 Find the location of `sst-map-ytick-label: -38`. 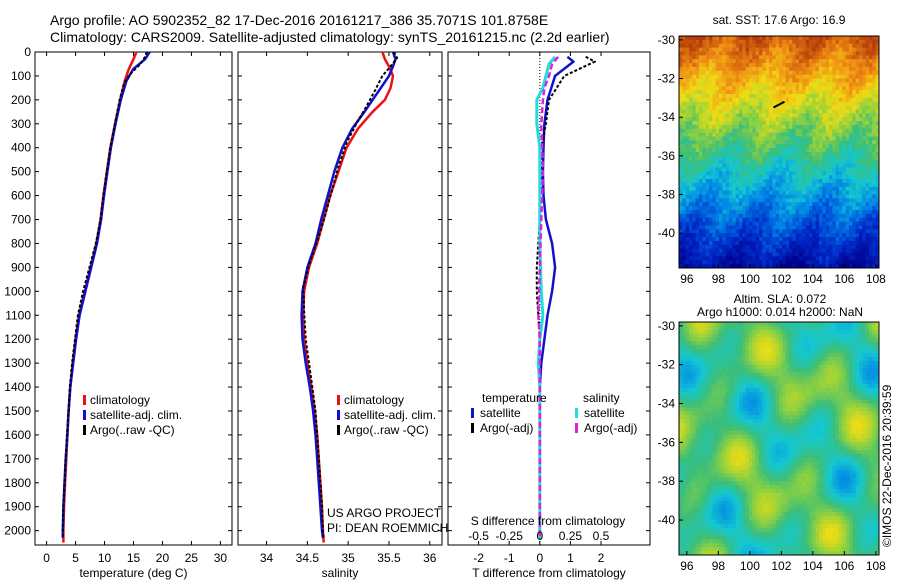

sst-map-ytick-label: -38 is located at coordinates (667, 195).